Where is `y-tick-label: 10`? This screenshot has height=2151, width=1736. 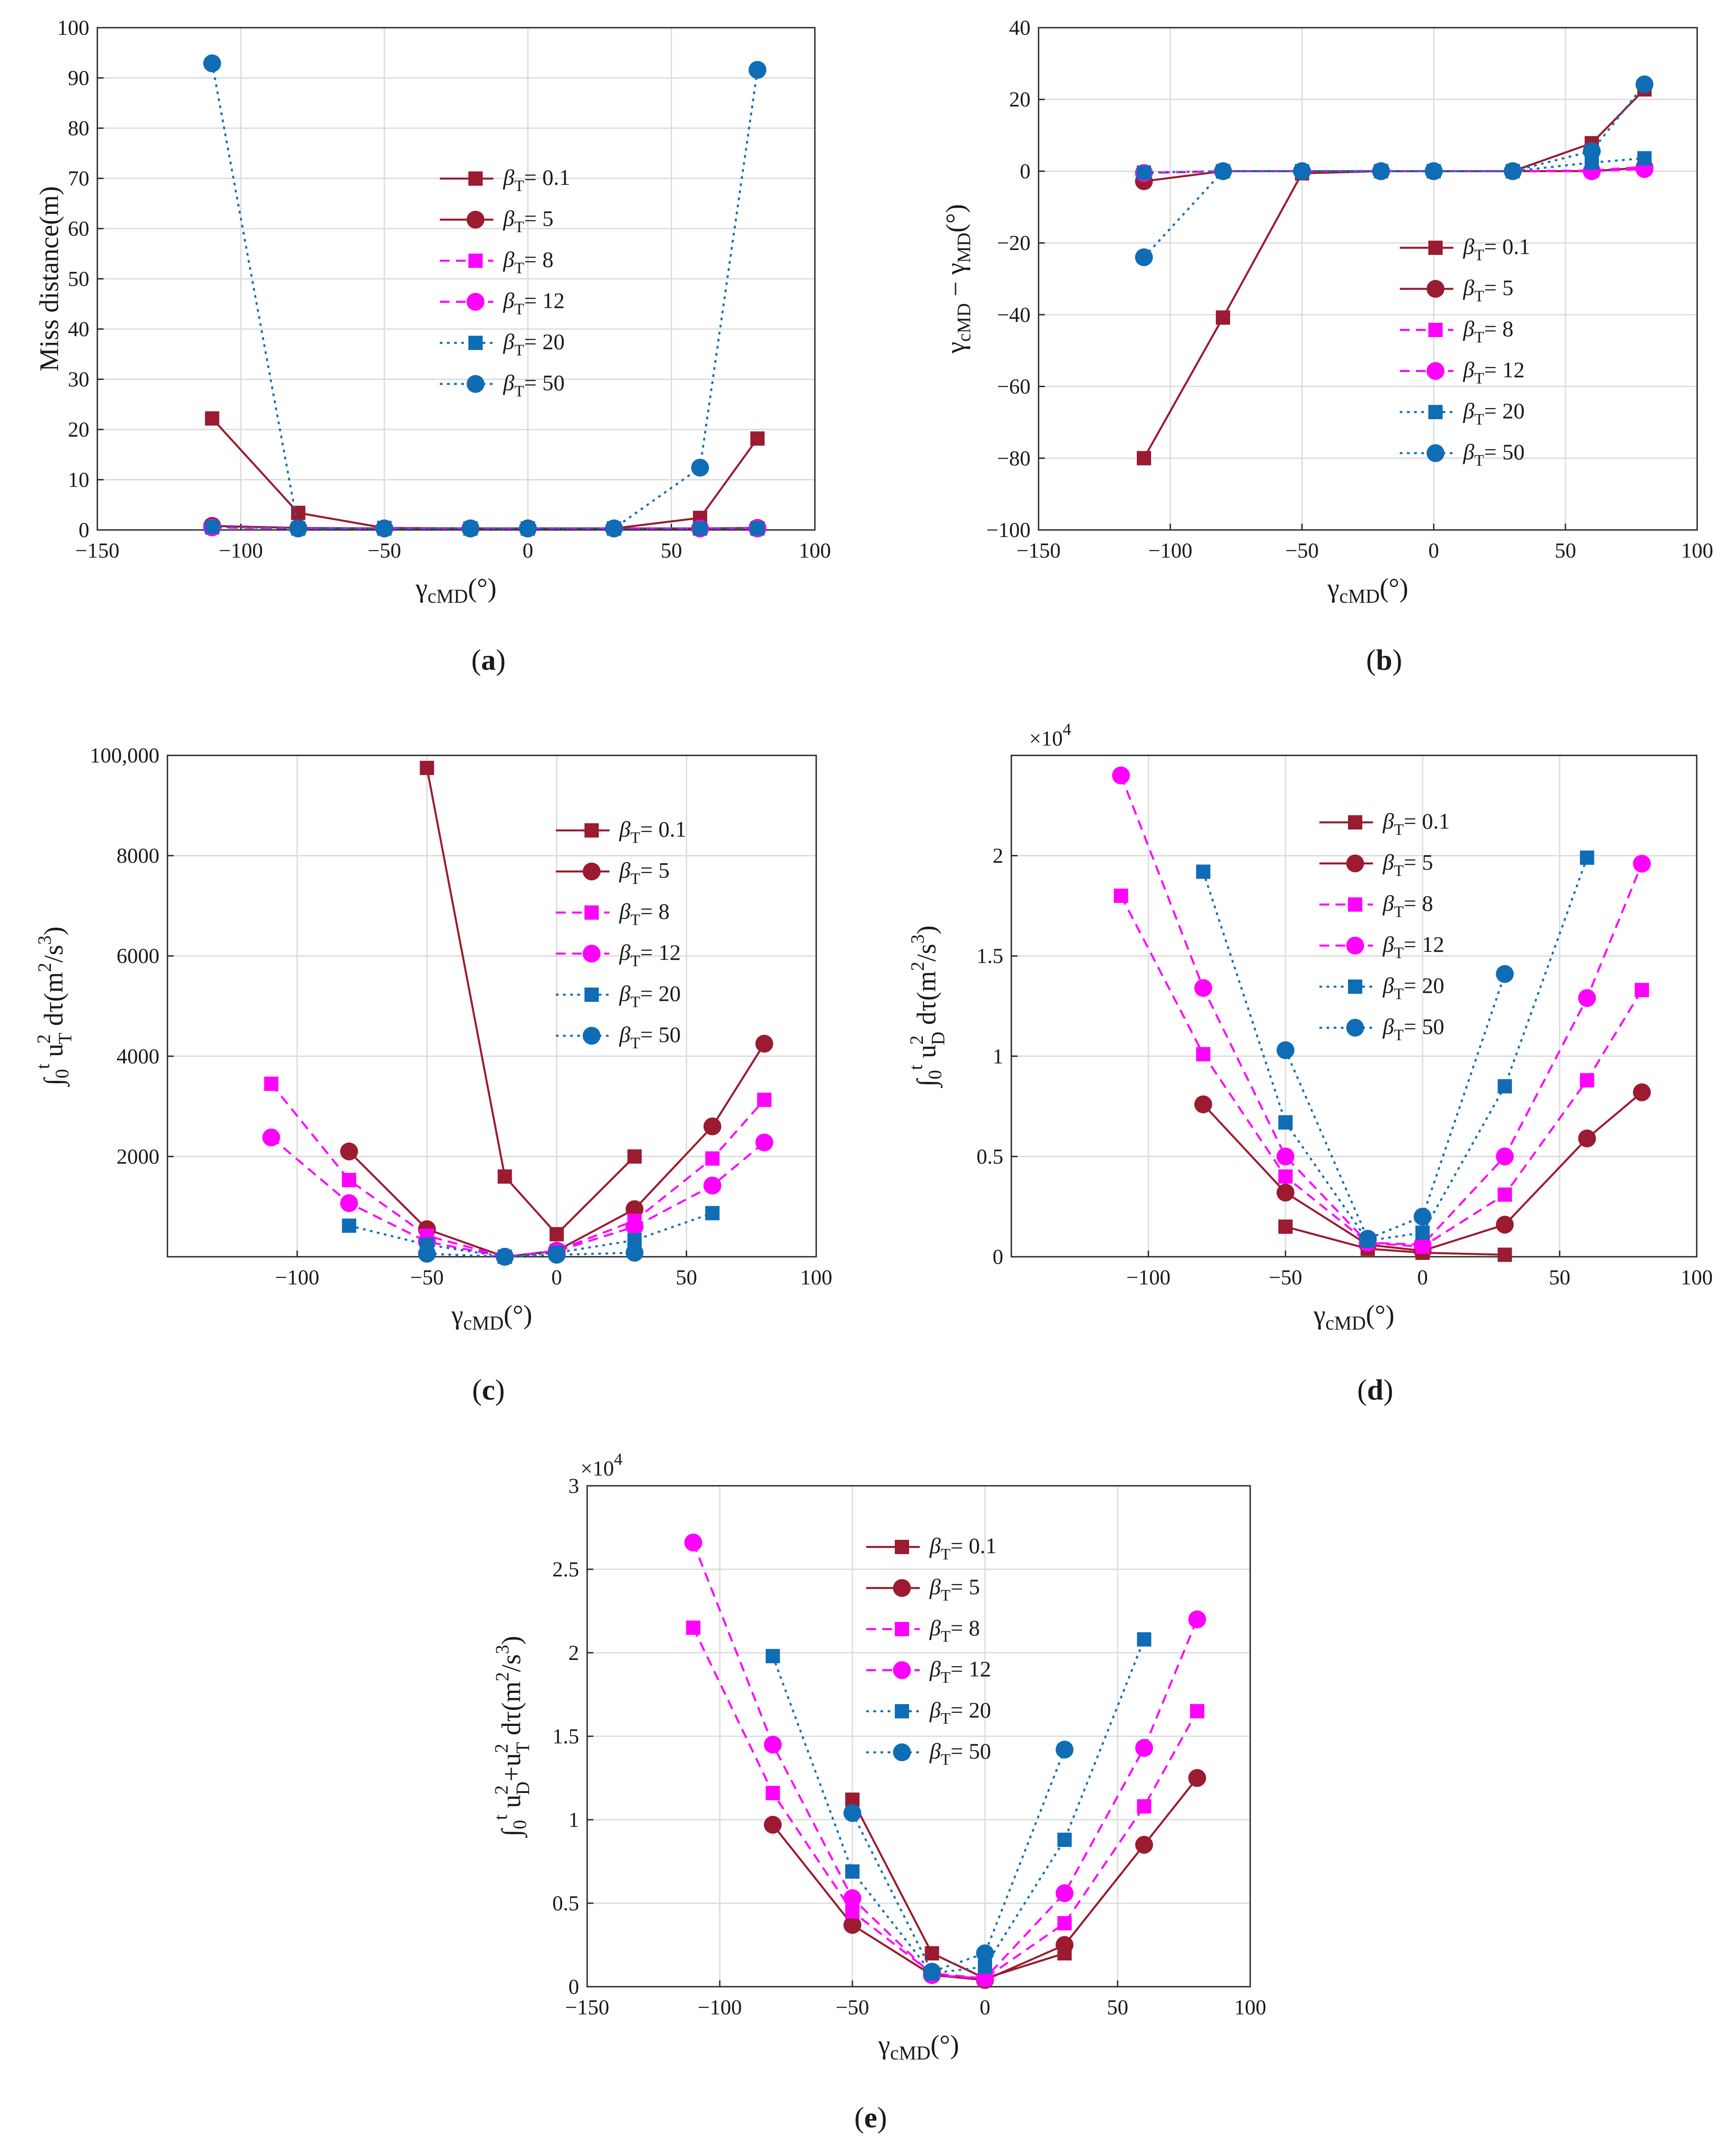
y-tick-label: 10 is located at coordinates (78, 480).